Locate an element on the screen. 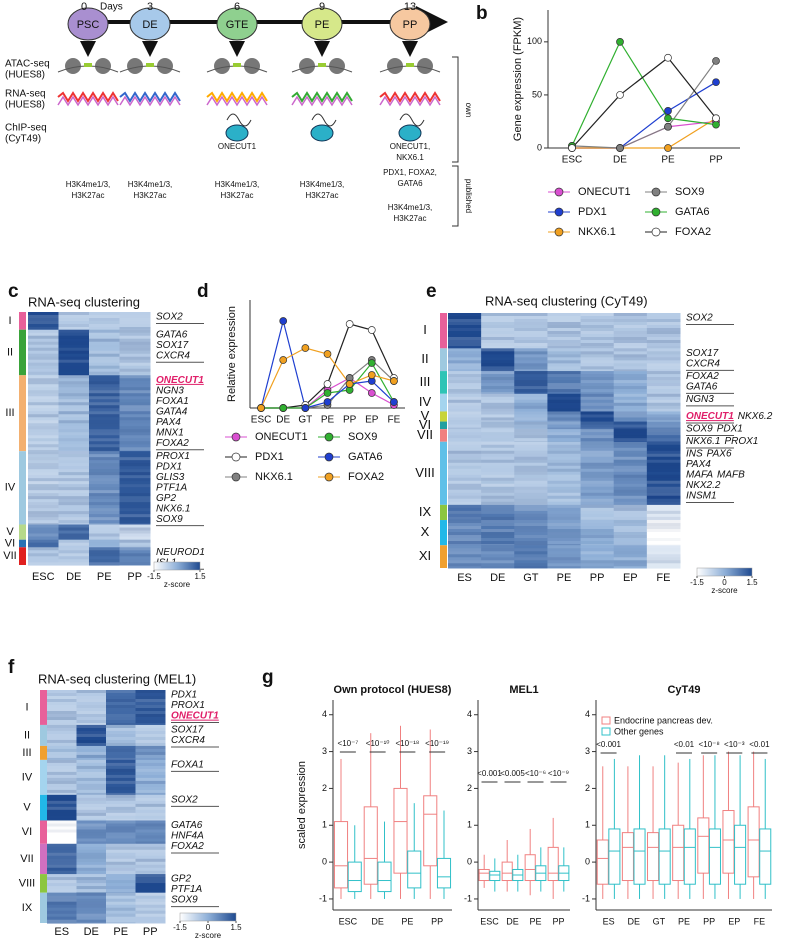 The image size is (799, 941). stage-day: 6 is located at coordinates (237, 7).